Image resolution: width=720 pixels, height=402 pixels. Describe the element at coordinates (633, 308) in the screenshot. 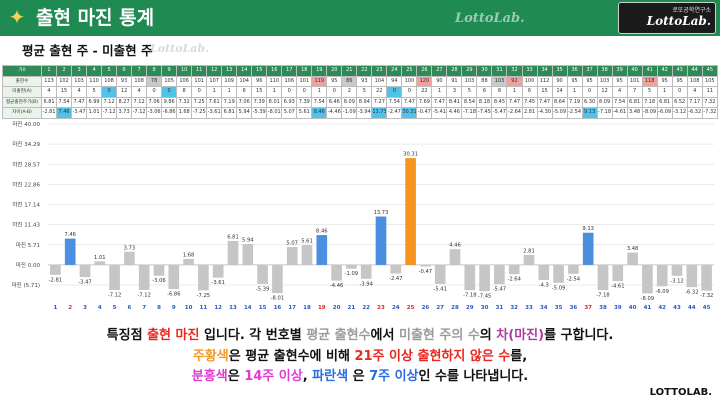

I see `x-tick-label: 40` at that location.